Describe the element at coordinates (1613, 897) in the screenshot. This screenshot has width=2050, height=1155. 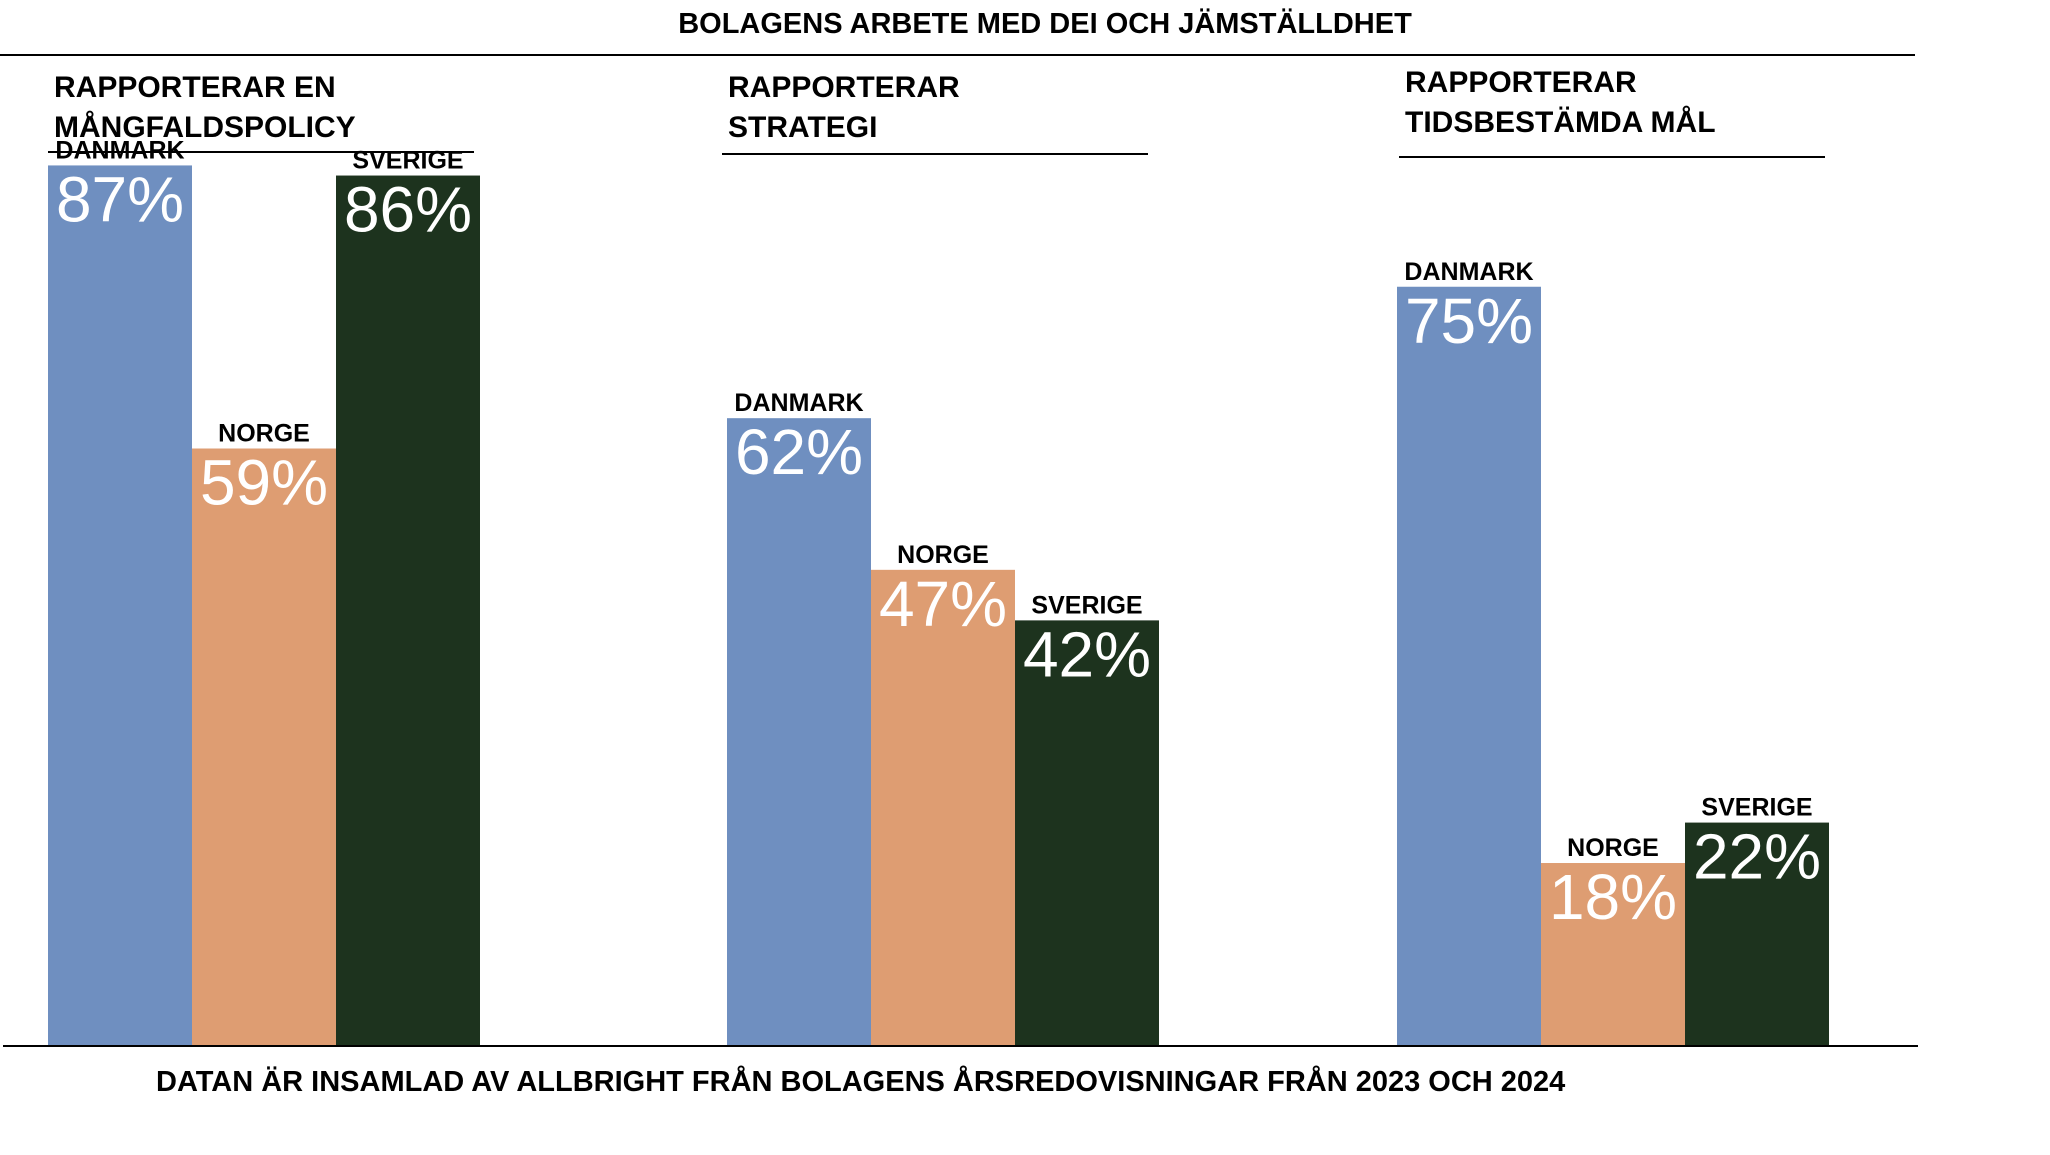
I see `value-label-norge: 18%` at that location.